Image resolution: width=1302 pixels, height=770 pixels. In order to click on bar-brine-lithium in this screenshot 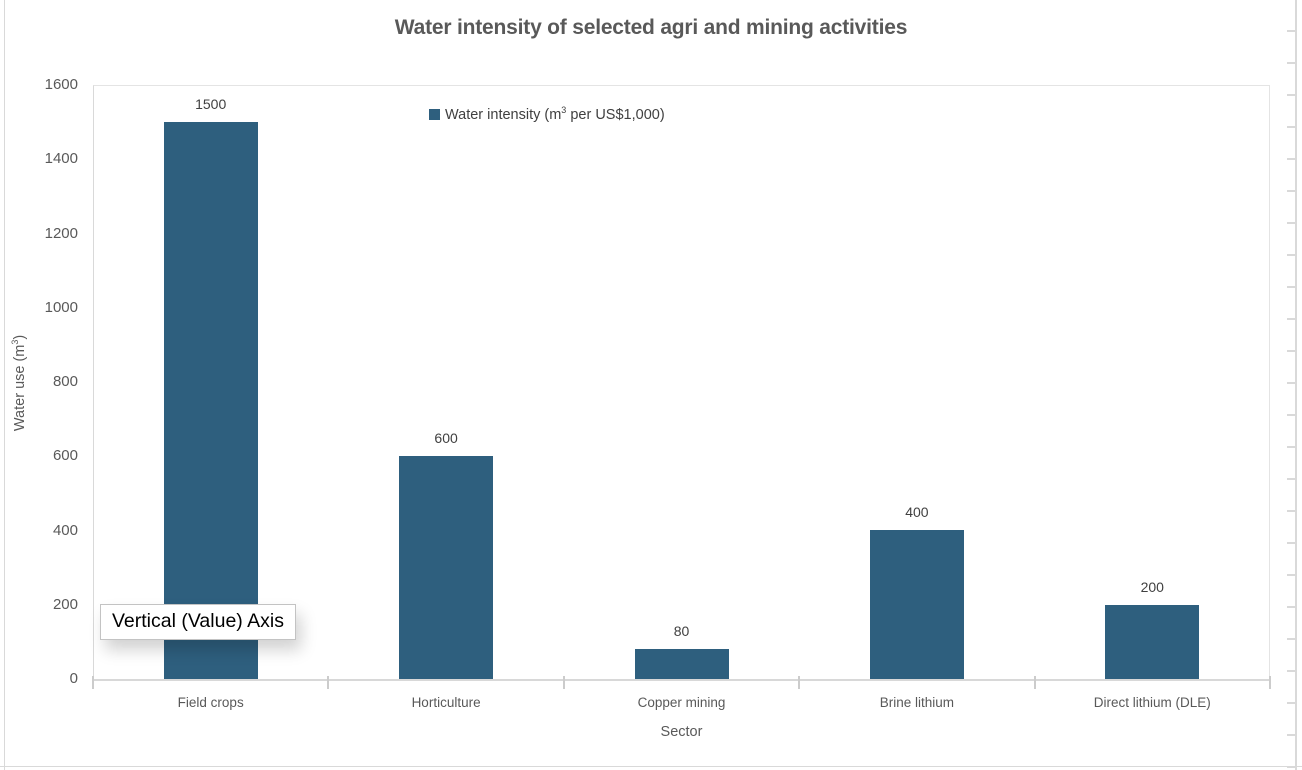, I will do `click(916, 604)`.